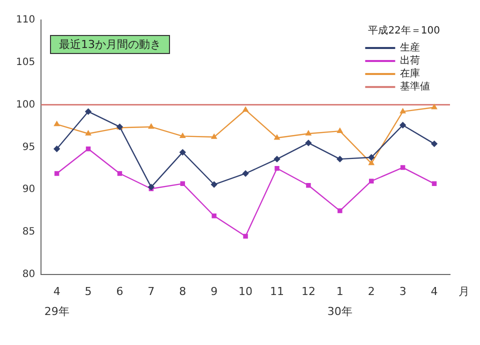  I want to click on y-tick-label: 100, so click(26, 104).